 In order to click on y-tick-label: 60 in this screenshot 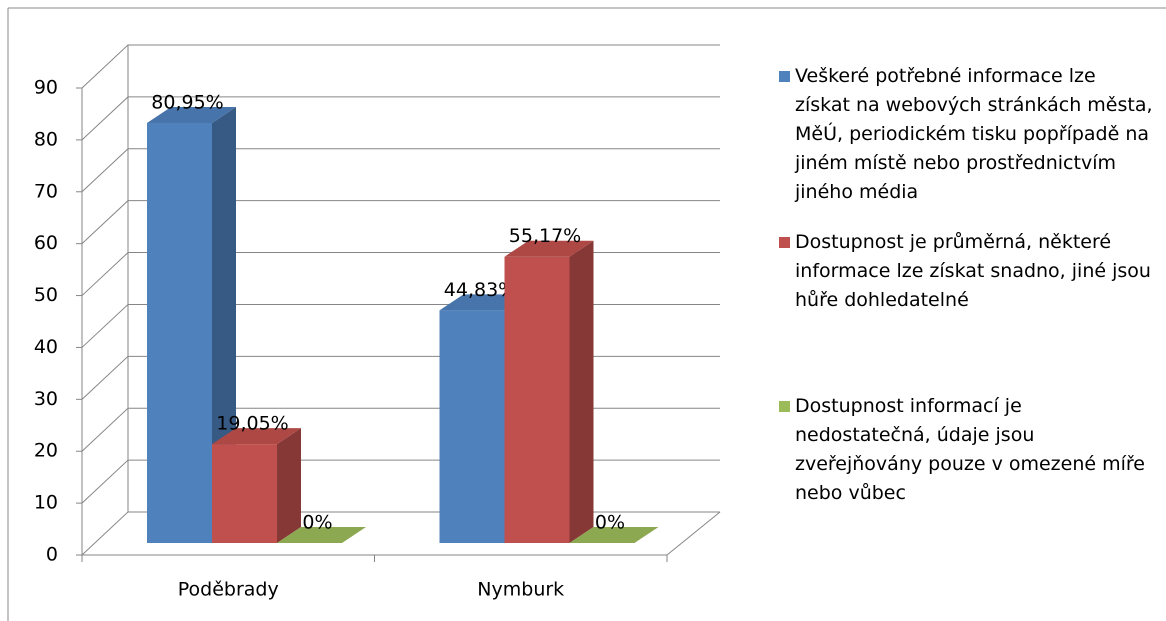, I will do `click(46, 243)`.